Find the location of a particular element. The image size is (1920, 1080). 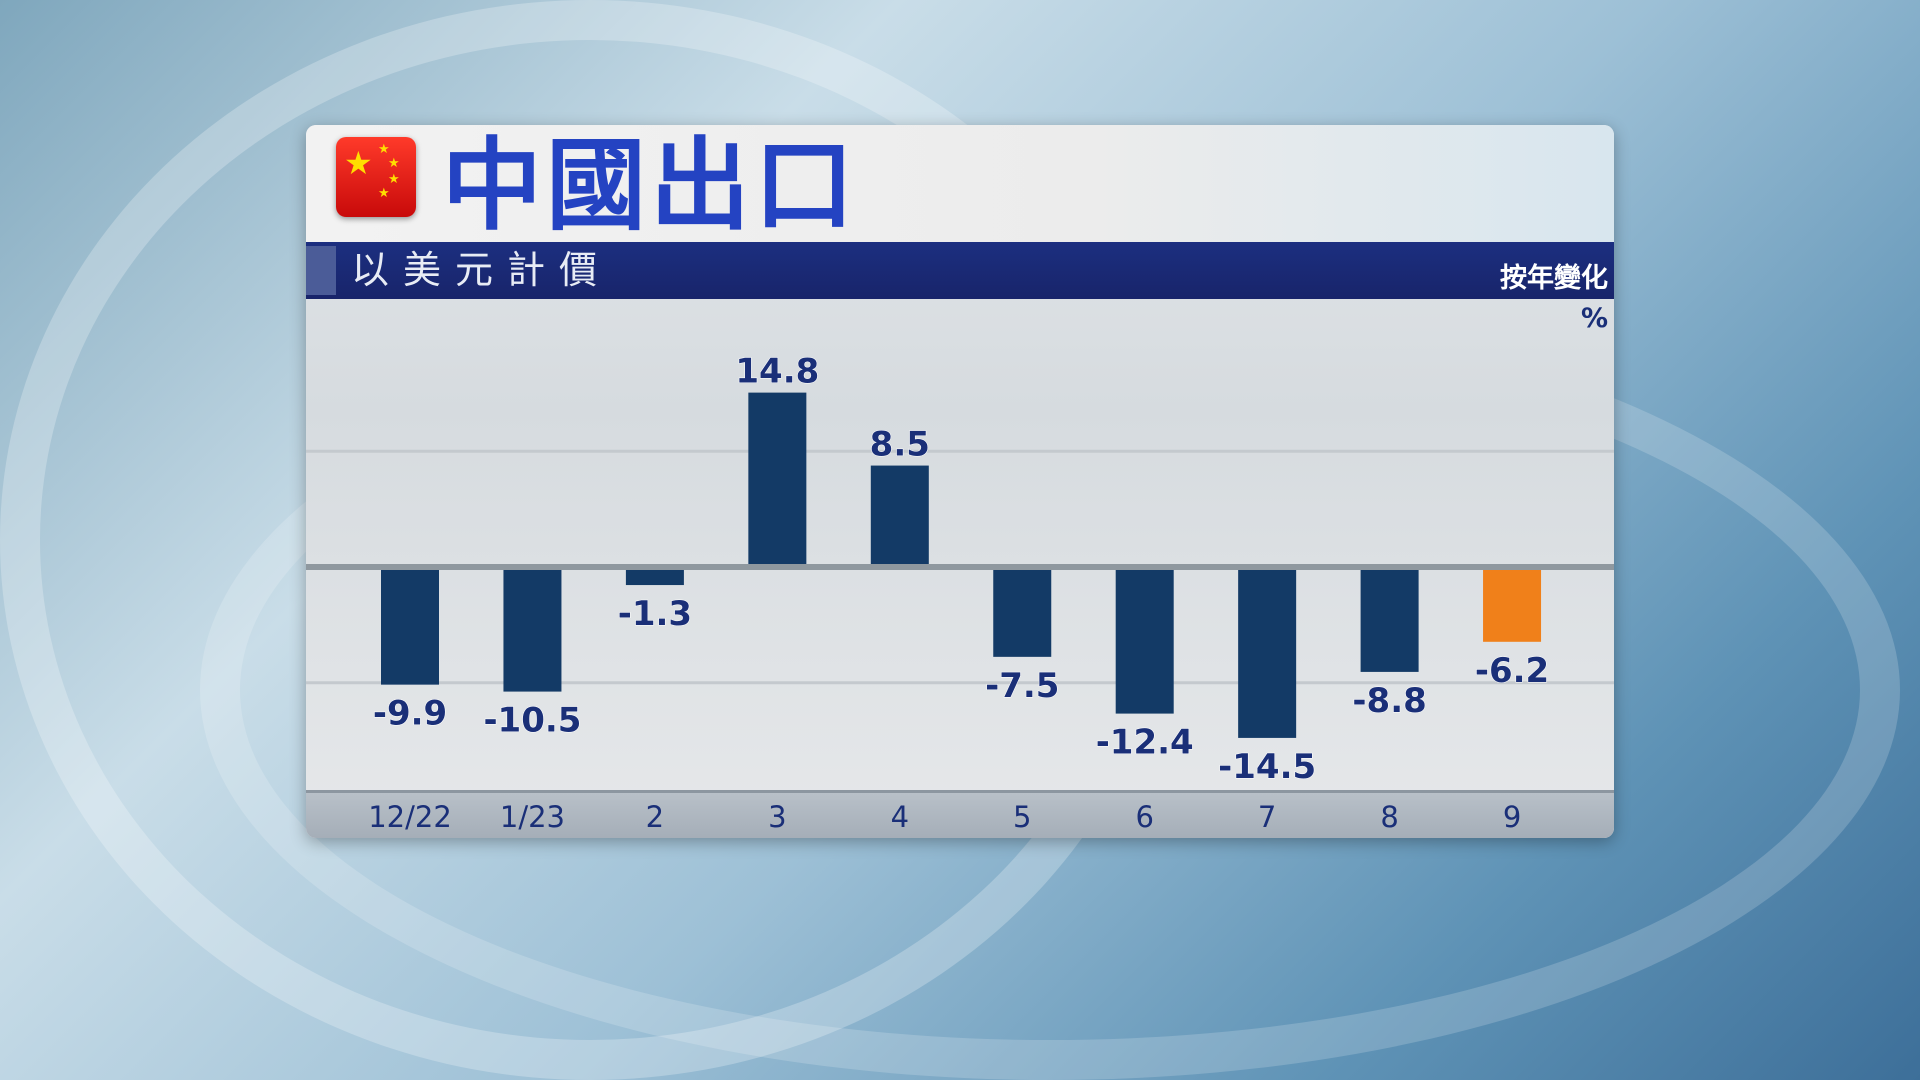

data-label: -12.4 is located at coordinates (1145, 743).